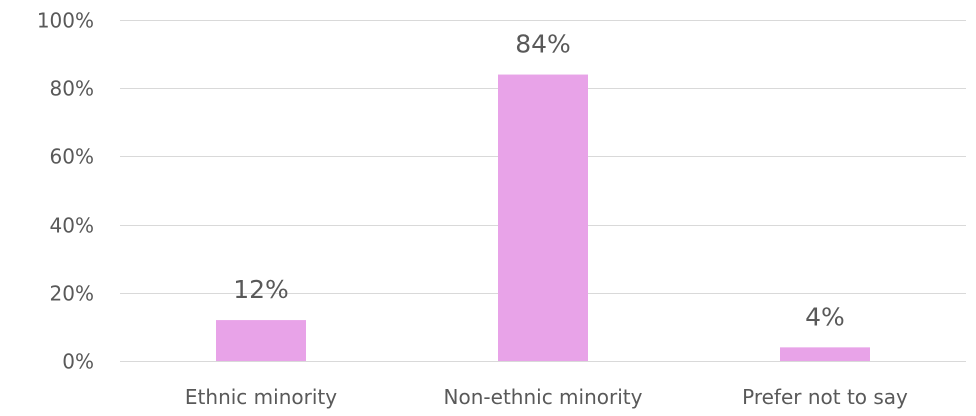 Image resolution: width=976 pixels, height=416 pixels. I want to click on x-tick-label: Ethnic minority, so click(261, 397).